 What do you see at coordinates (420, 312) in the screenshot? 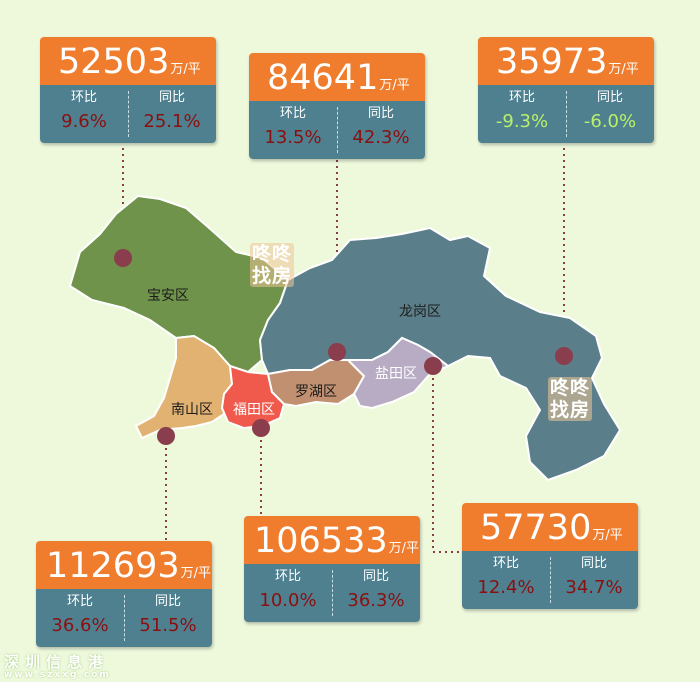
I see `district-label-longgang: 龙岗区` at bounding box center [420, 312].